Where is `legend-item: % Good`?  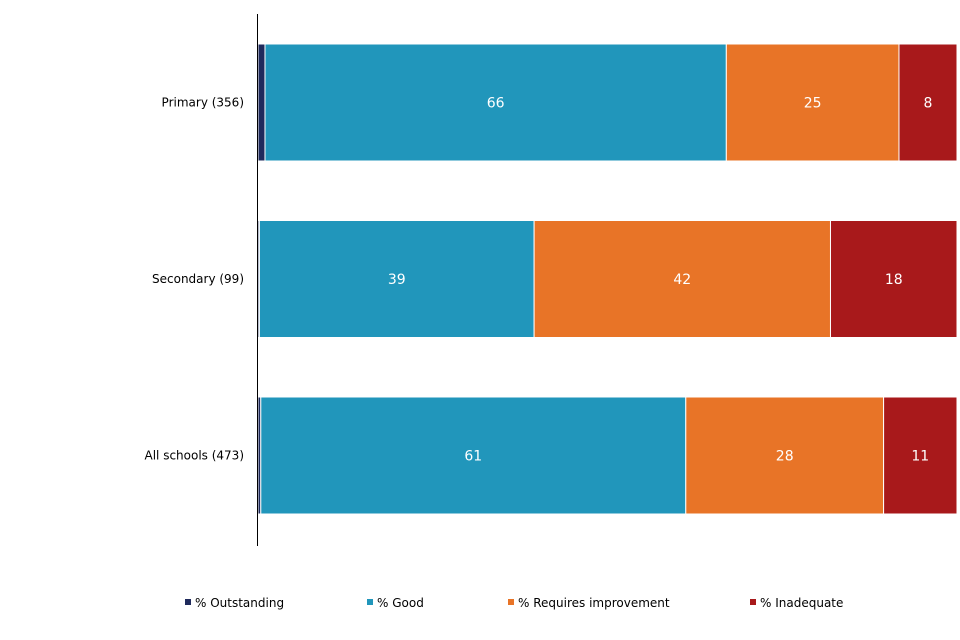
legend-item: % Good is located at coordinates (395, 603).